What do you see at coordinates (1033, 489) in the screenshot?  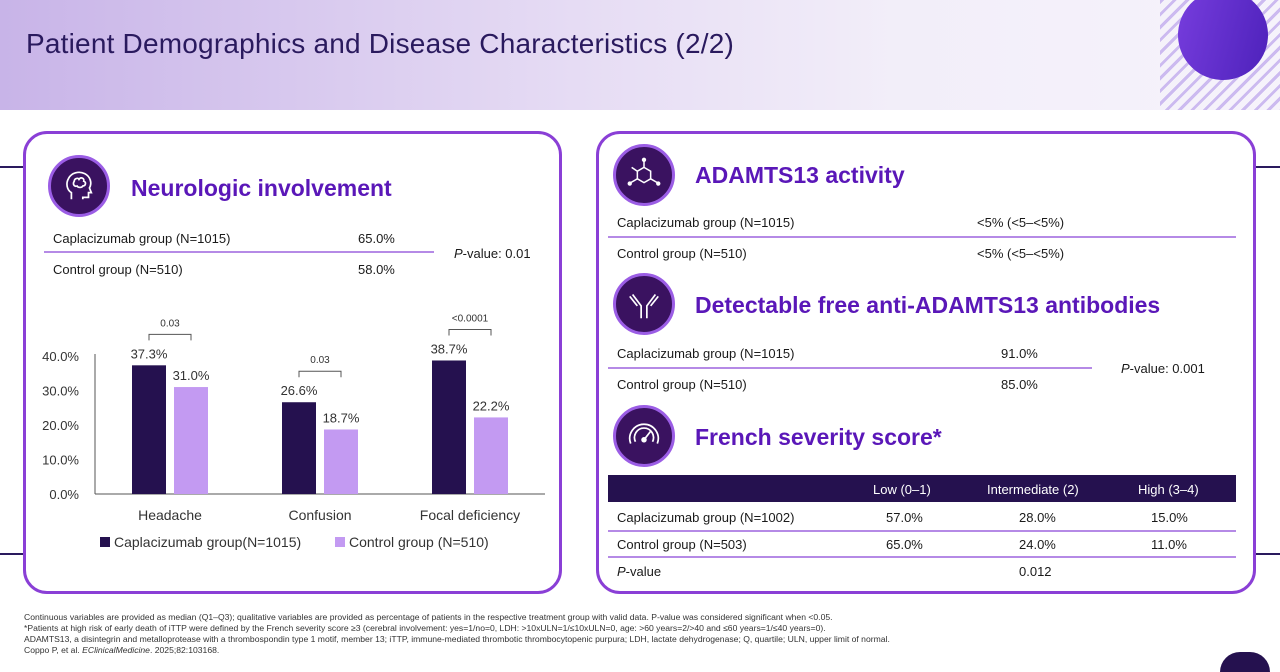 I see `table-col-header: Intermediate (2)` at bounding box center [1033, 489].